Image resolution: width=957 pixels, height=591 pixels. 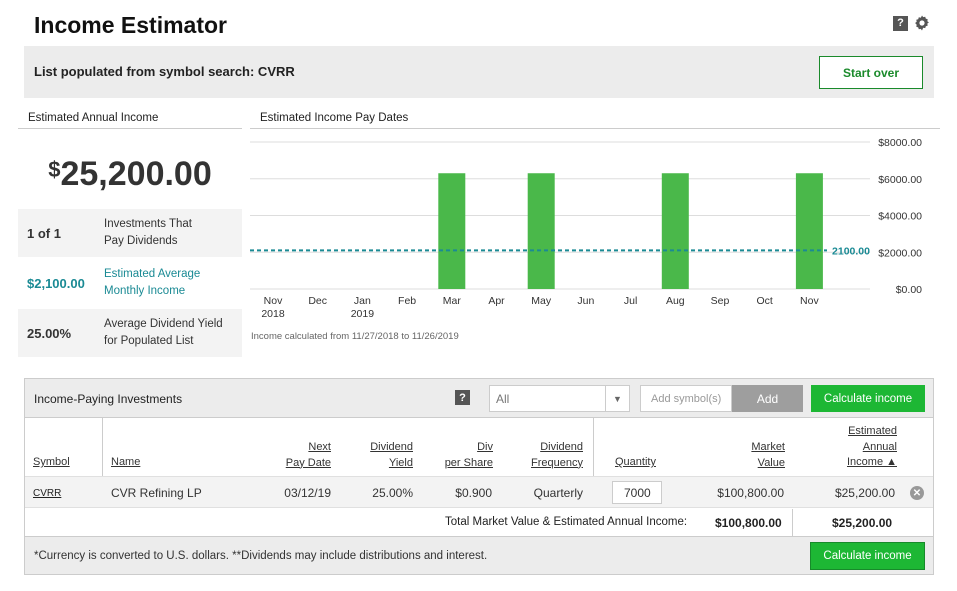 What do you see at coordinates (148, 232) in the screenshot?
I see `stat-label: Investments That Pay Dividends` at bounding box center [148, 232].